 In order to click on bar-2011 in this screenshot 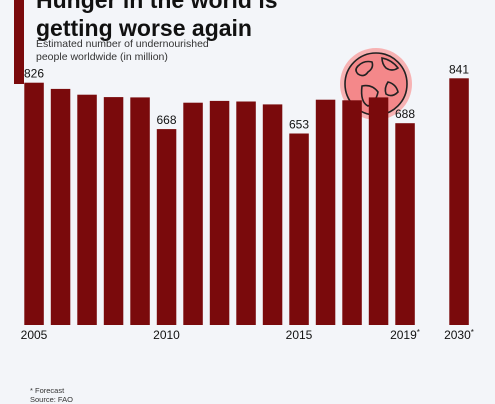, I will do `click(193, 213)`.